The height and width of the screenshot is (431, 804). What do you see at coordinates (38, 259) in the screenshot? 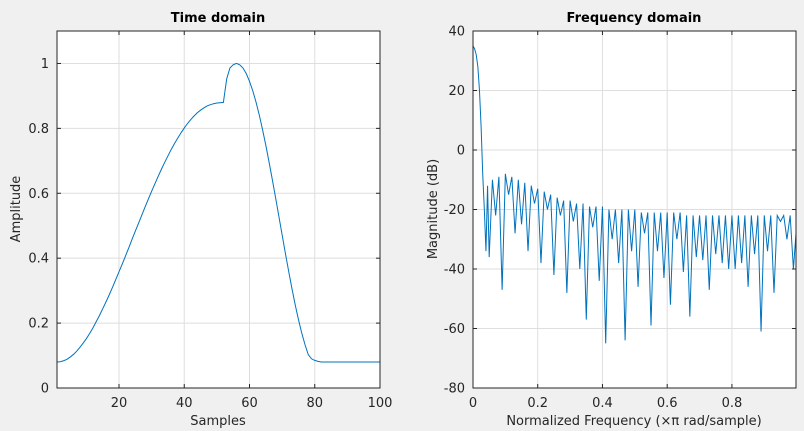
I see `time-domain-ytick-label: 0.4` at bounding box center [38, 259].